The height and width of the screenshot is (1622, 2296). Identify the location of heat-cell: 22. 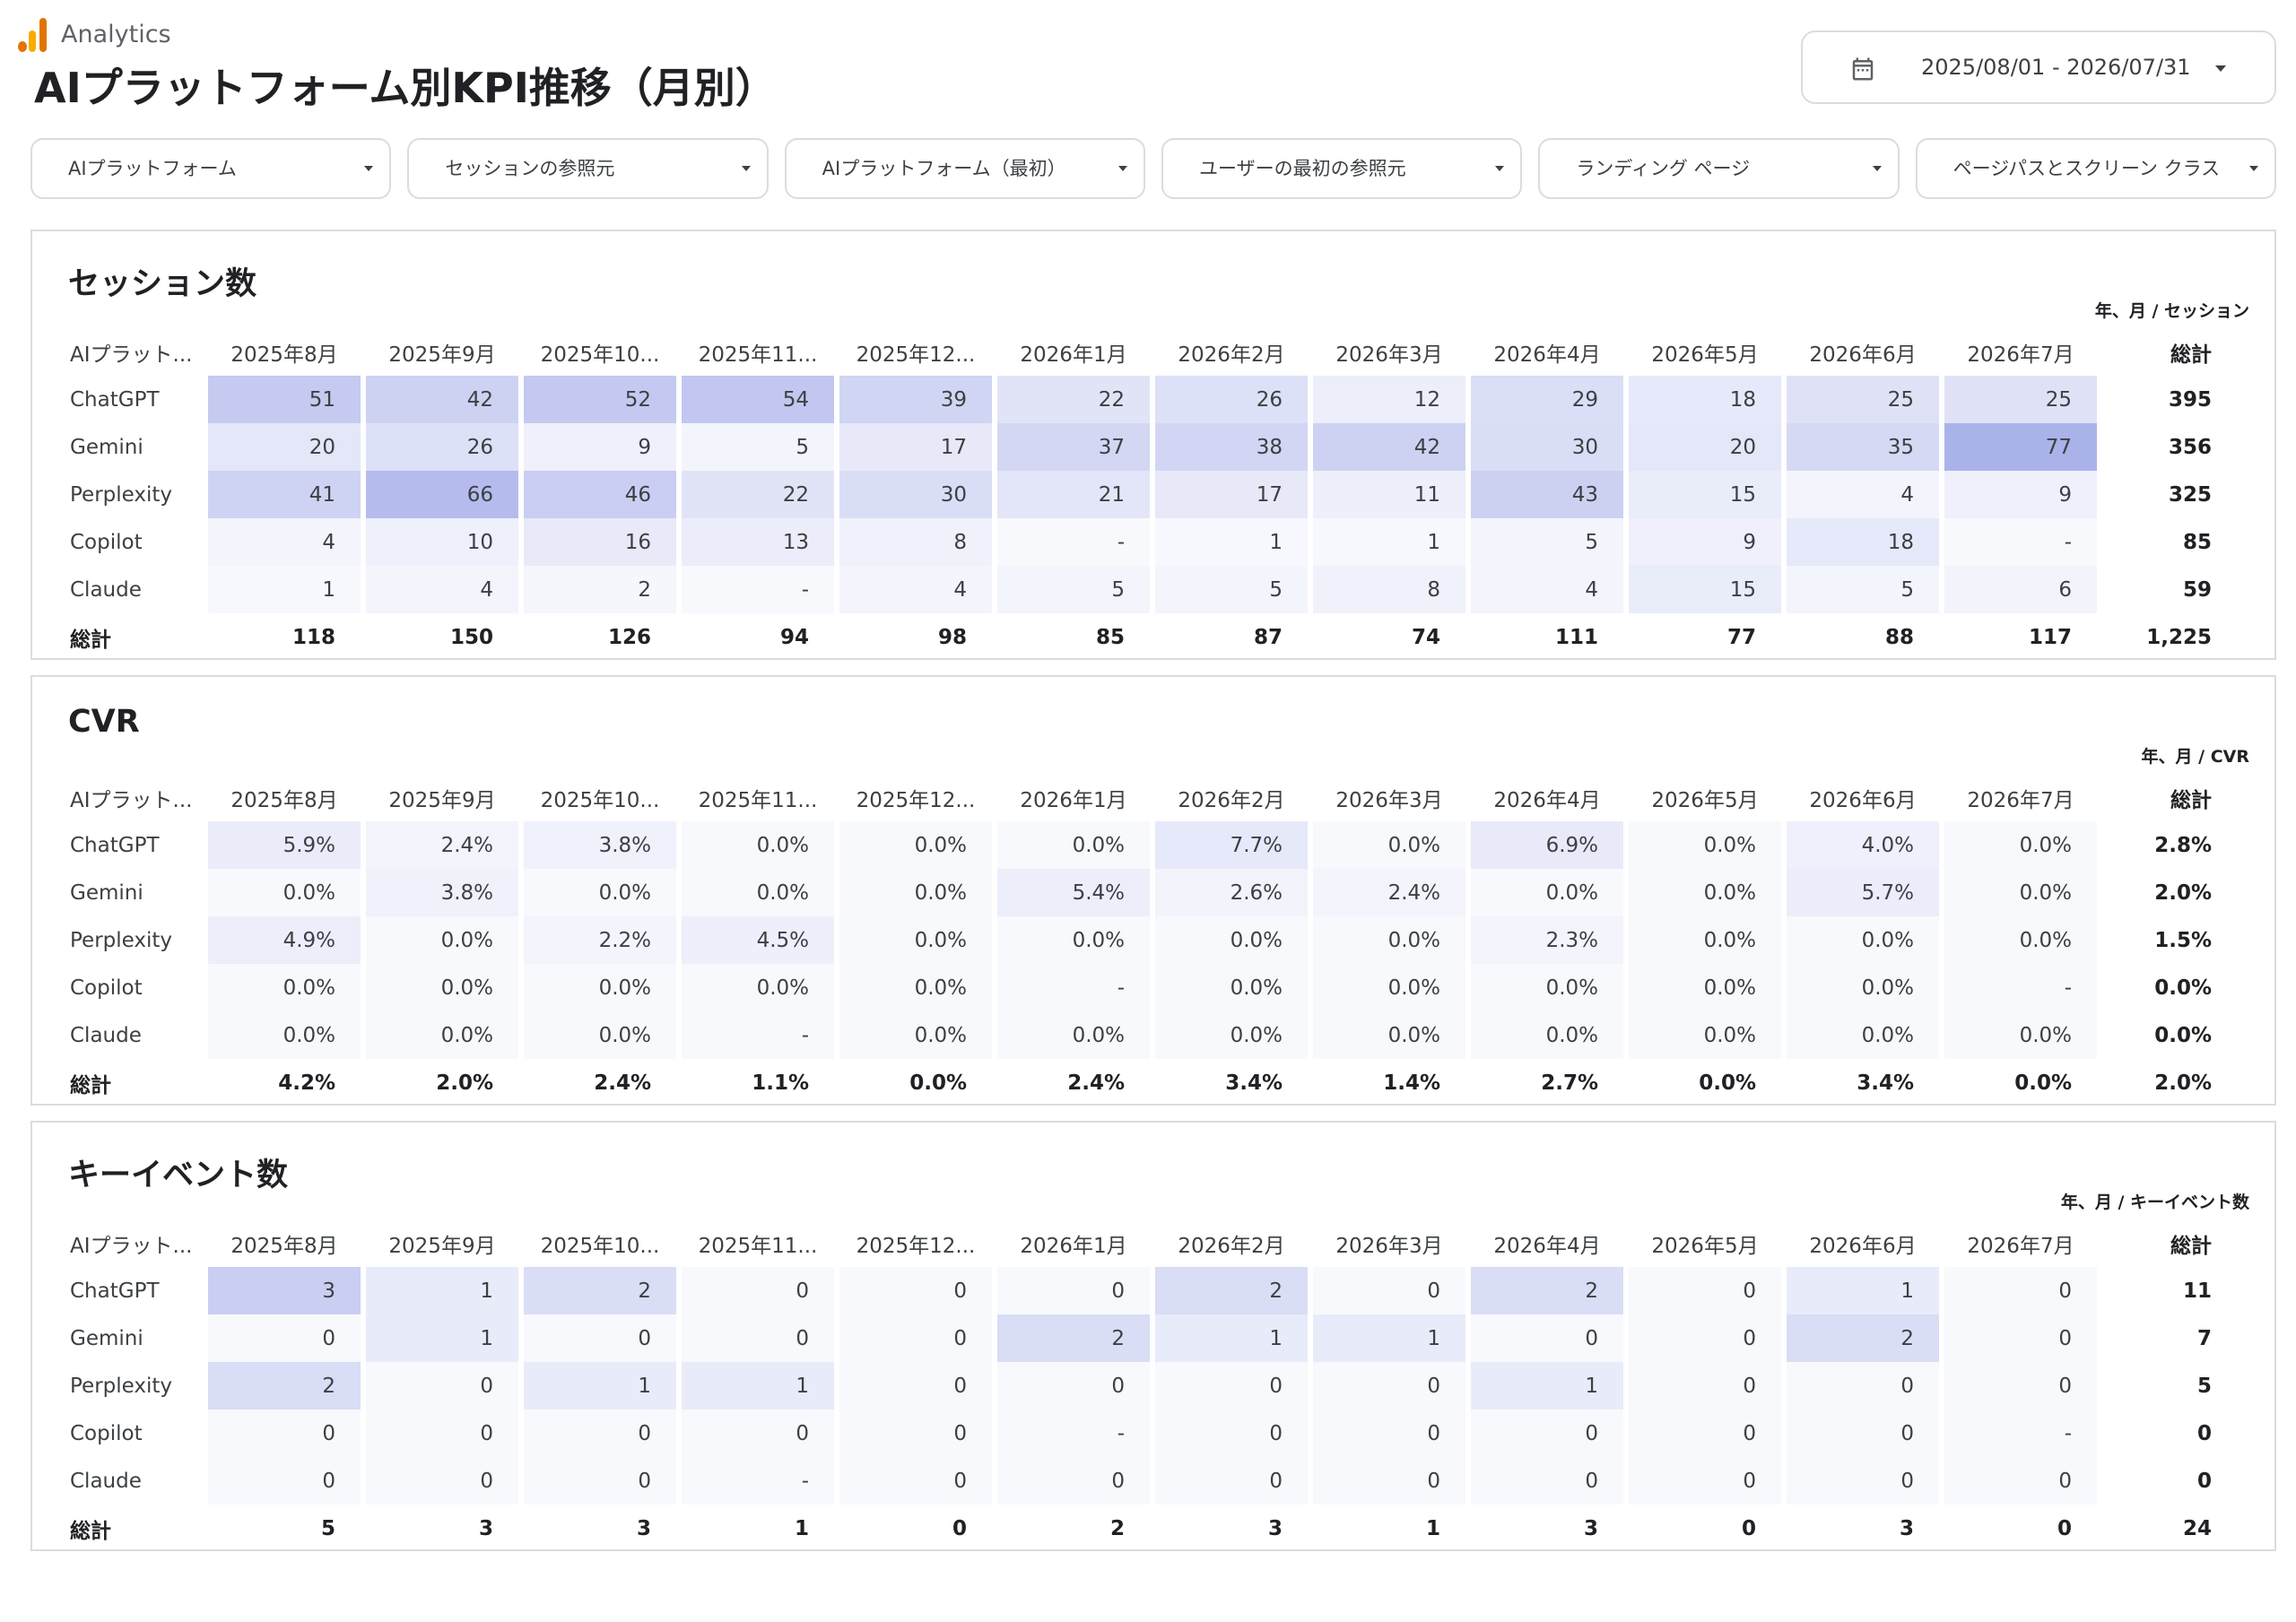
(1073, 399).